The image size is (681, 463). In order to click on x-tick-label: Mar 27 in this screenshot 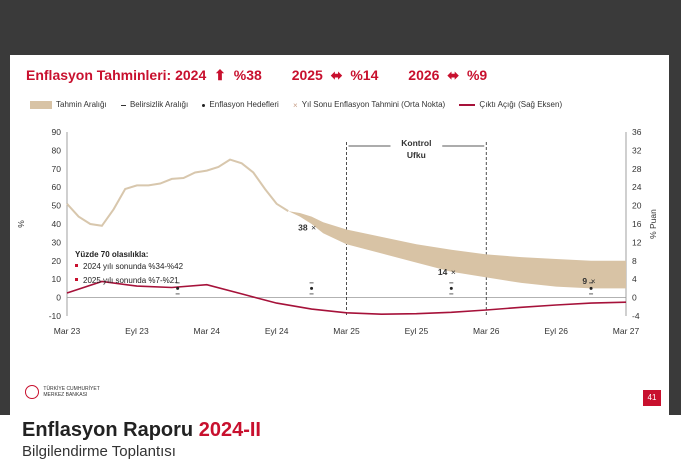, I will do `click(626, 331)`.